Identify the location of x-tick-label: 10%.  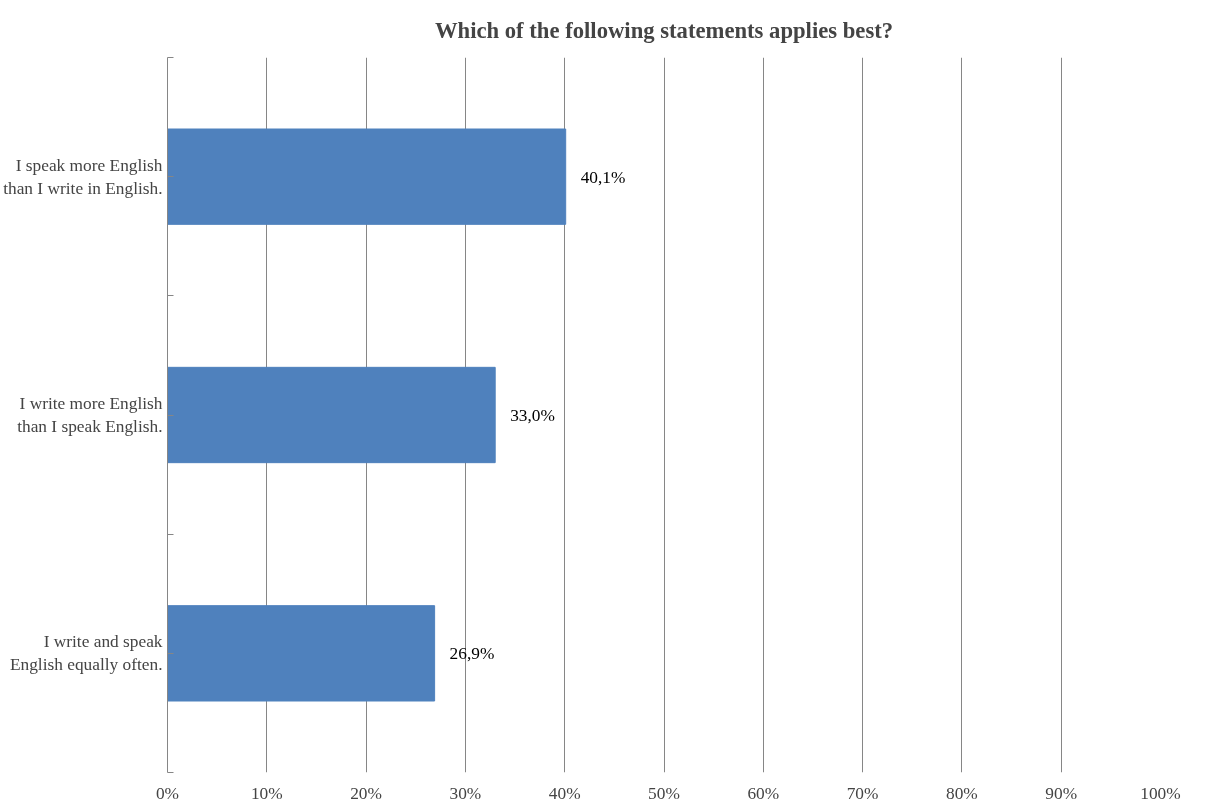
(266, 793).